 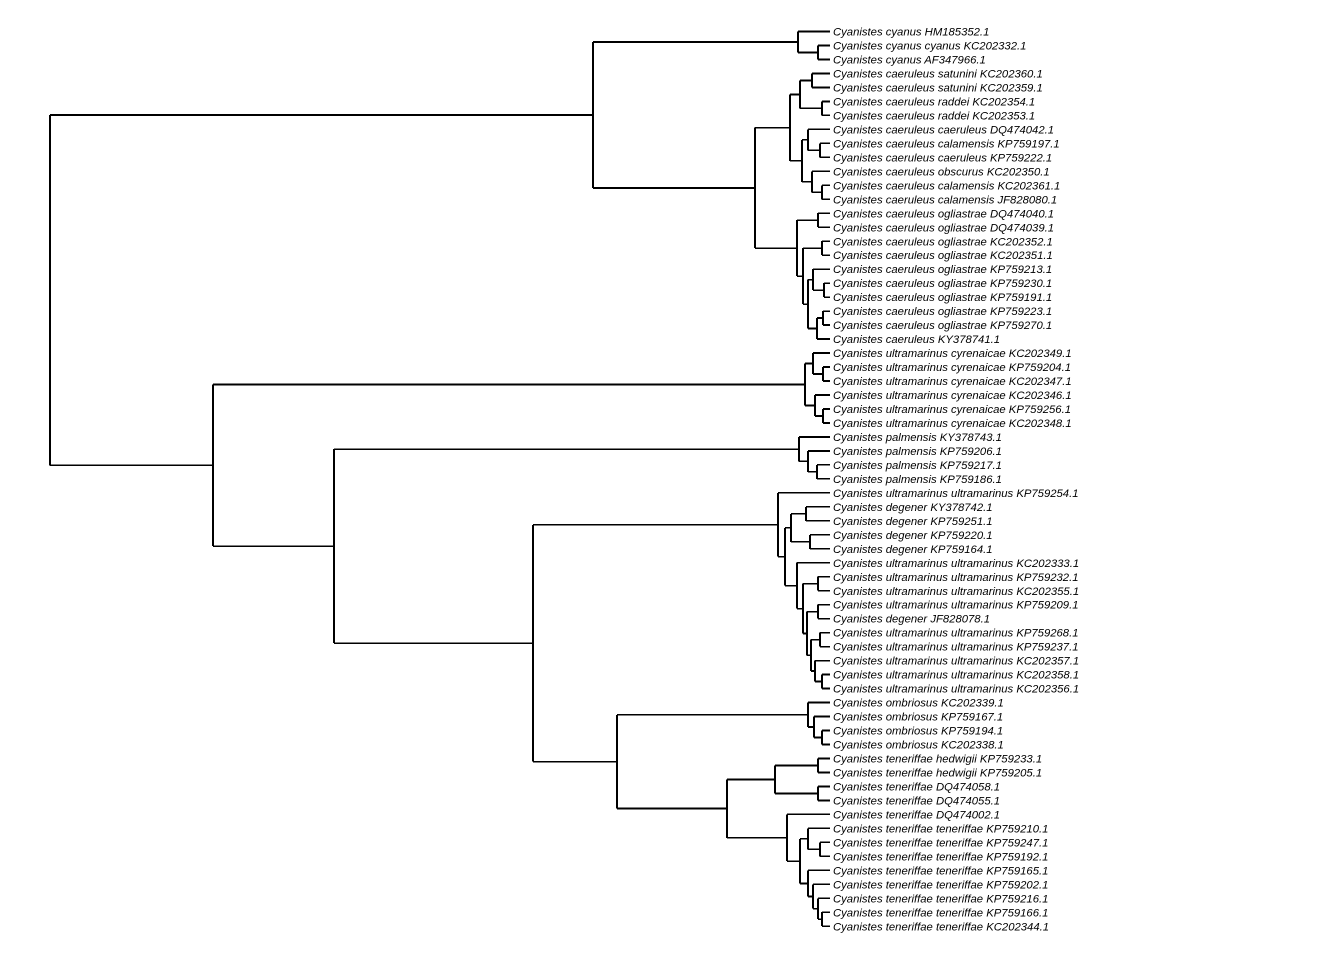 I want to click on taxon-label-54: Cyanistes teneriffae DQ474058.1, so click(x=916, y=787).